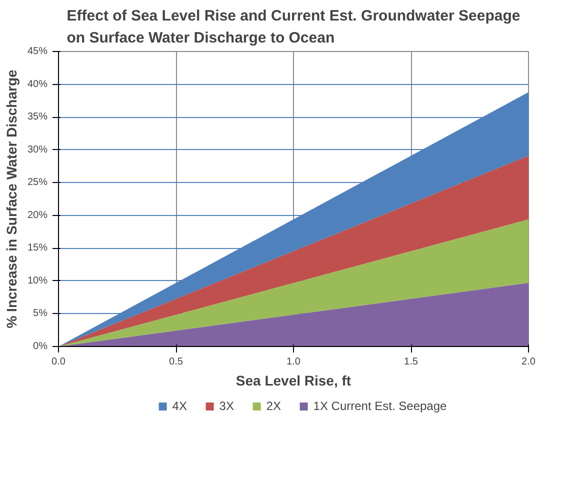 The height and width of the screenshot is (493, 577). What do you see at coordinates (293, 362) in the screenshot?
I see `x-tick-label: 1.0` at bounding box center [293, 362].